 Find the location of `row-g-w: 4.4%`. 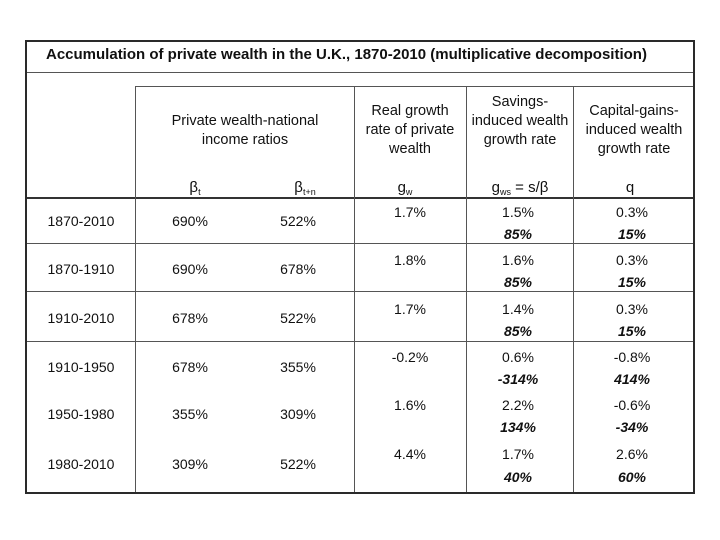

row-g-w: 4.4% is located at coordinates (410, 454).